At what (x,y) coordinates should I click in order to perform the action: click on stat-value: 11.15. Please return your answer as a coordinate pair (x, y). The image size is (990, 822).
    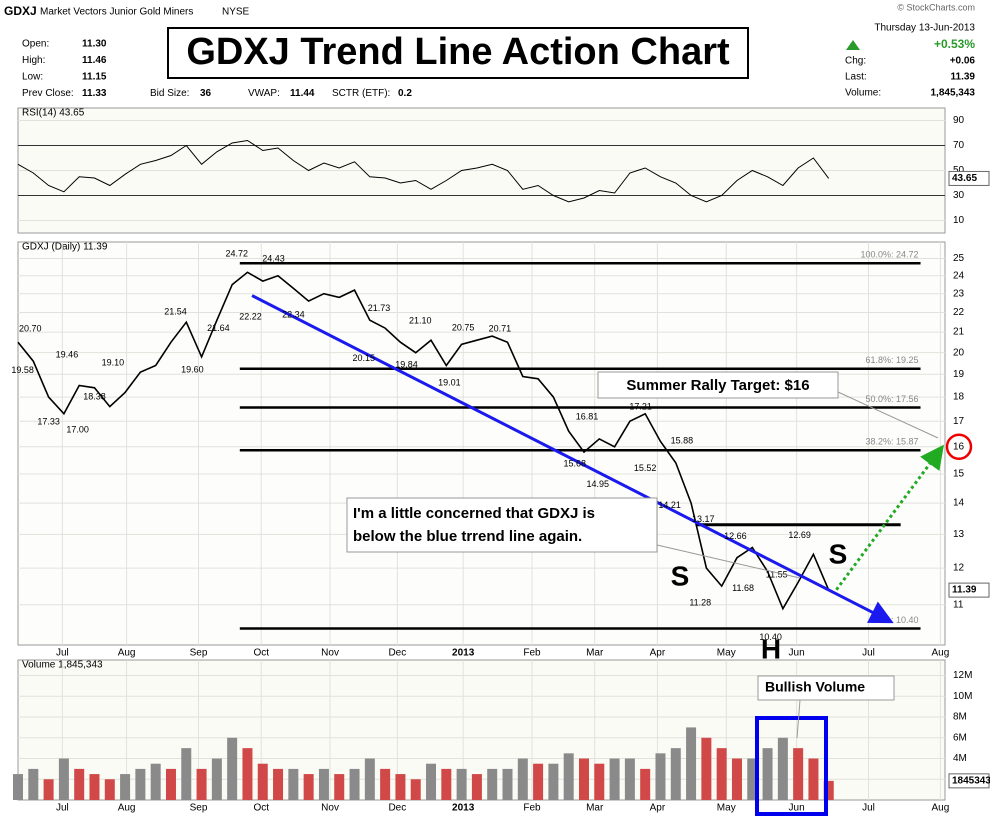
    Looking at the image, I should click on (94, 77).